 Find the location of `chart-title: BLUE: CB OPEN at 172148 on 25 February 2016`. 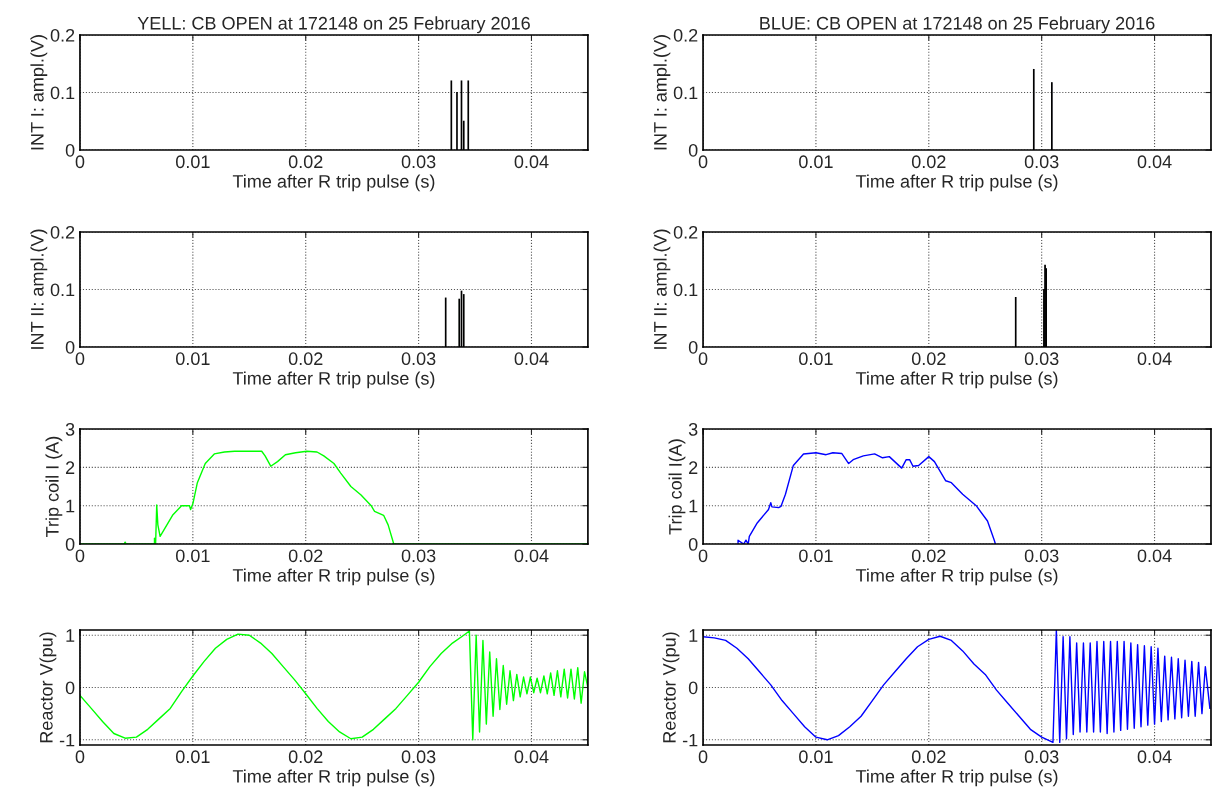

chart-title: BLUE: CB OPEN at 172148 on 25 February 2016 is located at coordinates (957, 25).